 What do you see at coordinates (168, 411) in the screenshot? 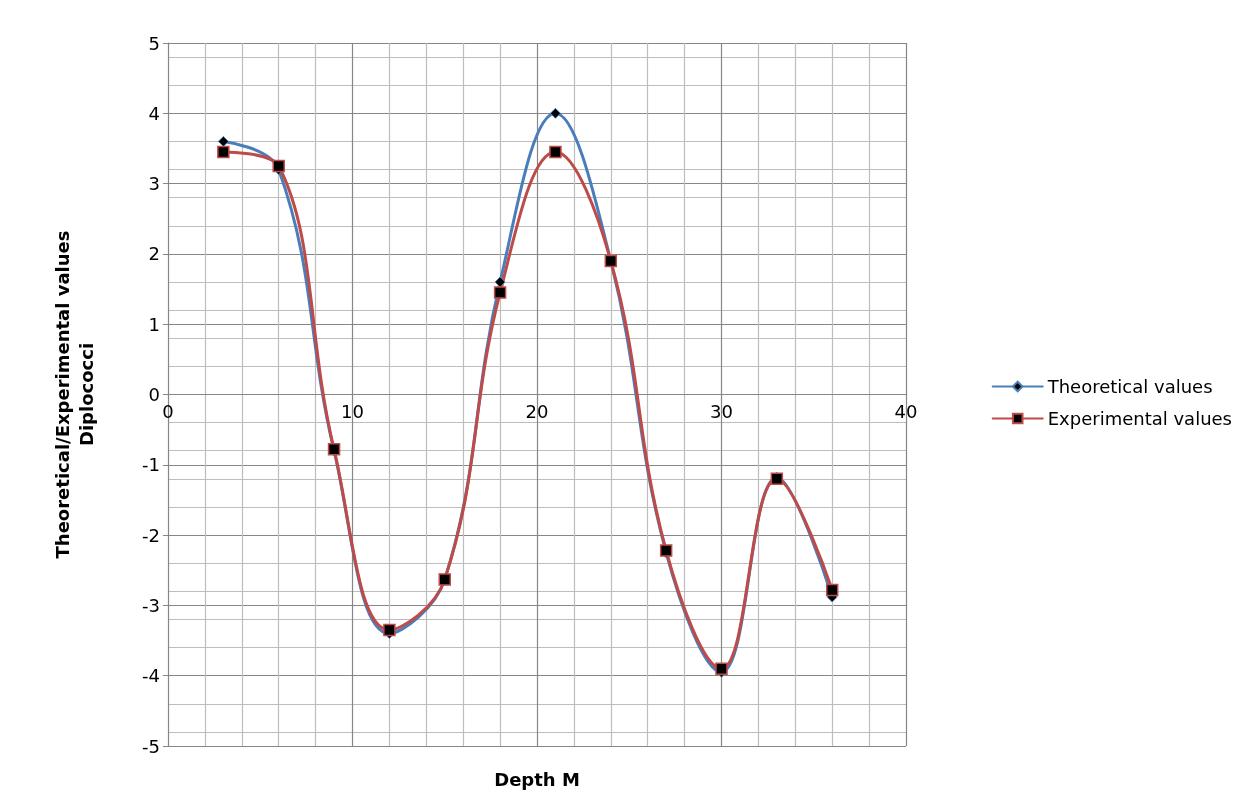
I see `x-tick-label: 0` at bounding box center [168, 411].